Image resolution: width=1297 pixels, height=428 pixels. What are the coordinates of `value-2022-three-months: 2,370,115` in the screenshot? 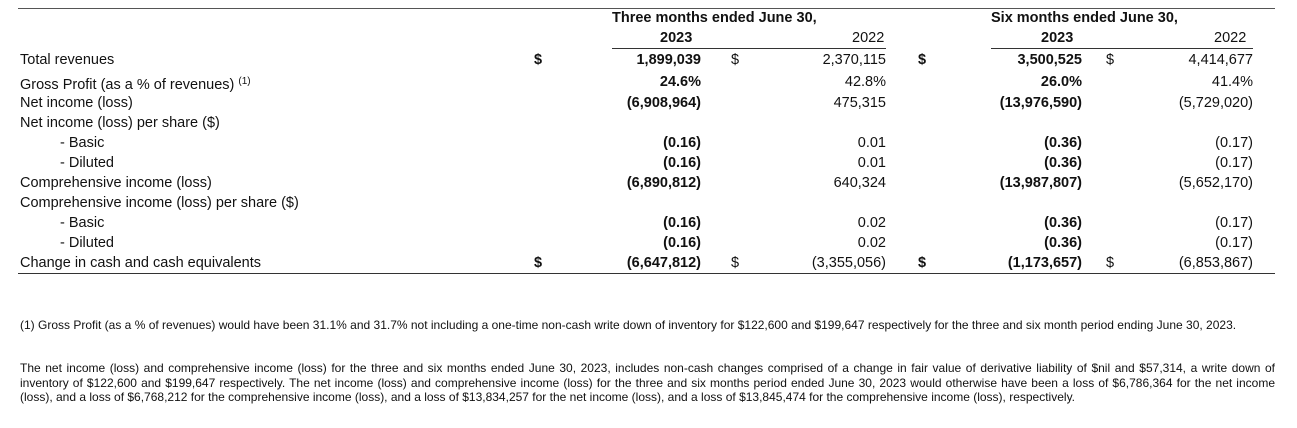 It's located at (854, 60).